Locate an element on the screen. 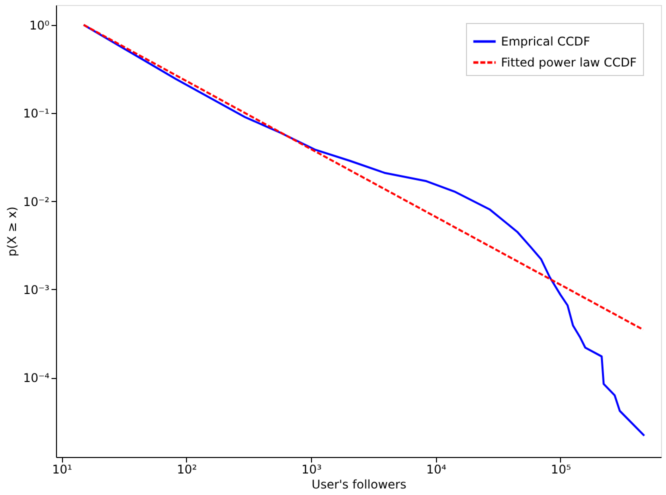 This screenshot has height=495, width=666. x-tick-label: 10³ is located at coordinates (312, 469).